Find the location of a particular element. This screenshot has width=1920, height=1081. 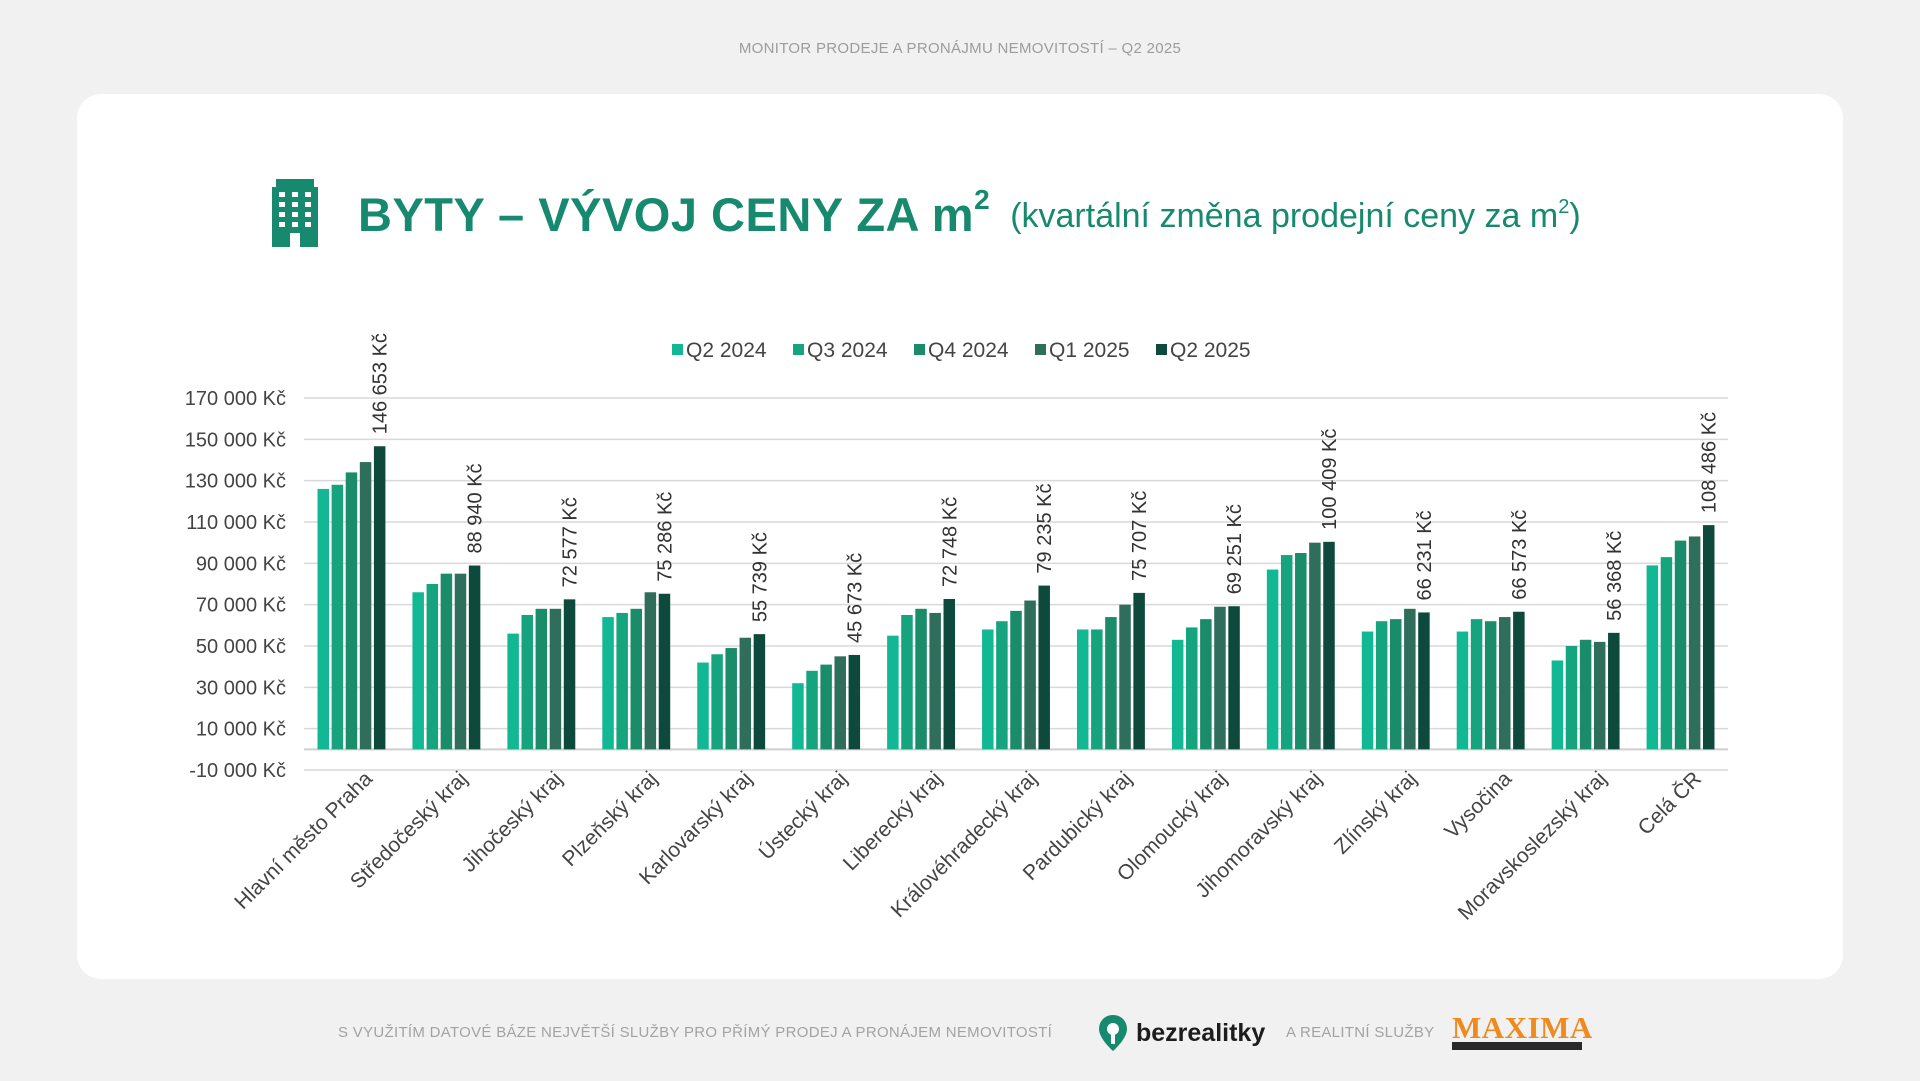

legend-label: Q4 2024 is located at coordinates (968, 350).